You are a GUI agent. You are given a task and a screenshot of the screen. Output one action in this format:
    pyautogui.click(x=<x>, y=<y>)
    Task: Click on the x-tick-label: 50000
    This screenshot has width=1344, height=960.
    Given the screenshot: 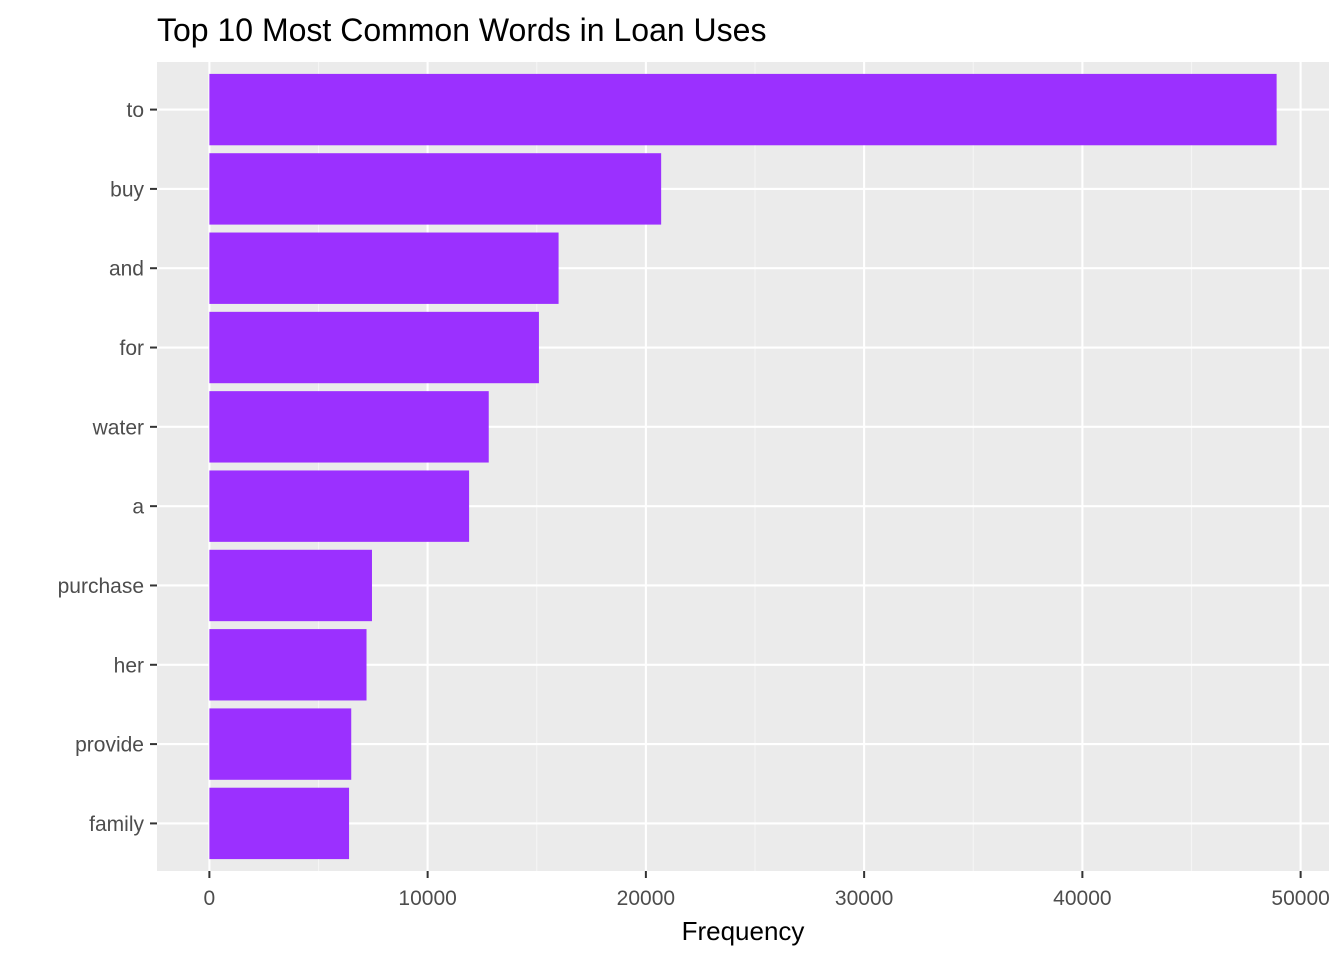 What is the action you would take?
    pyautogui.click(x=1300, y=898)
    